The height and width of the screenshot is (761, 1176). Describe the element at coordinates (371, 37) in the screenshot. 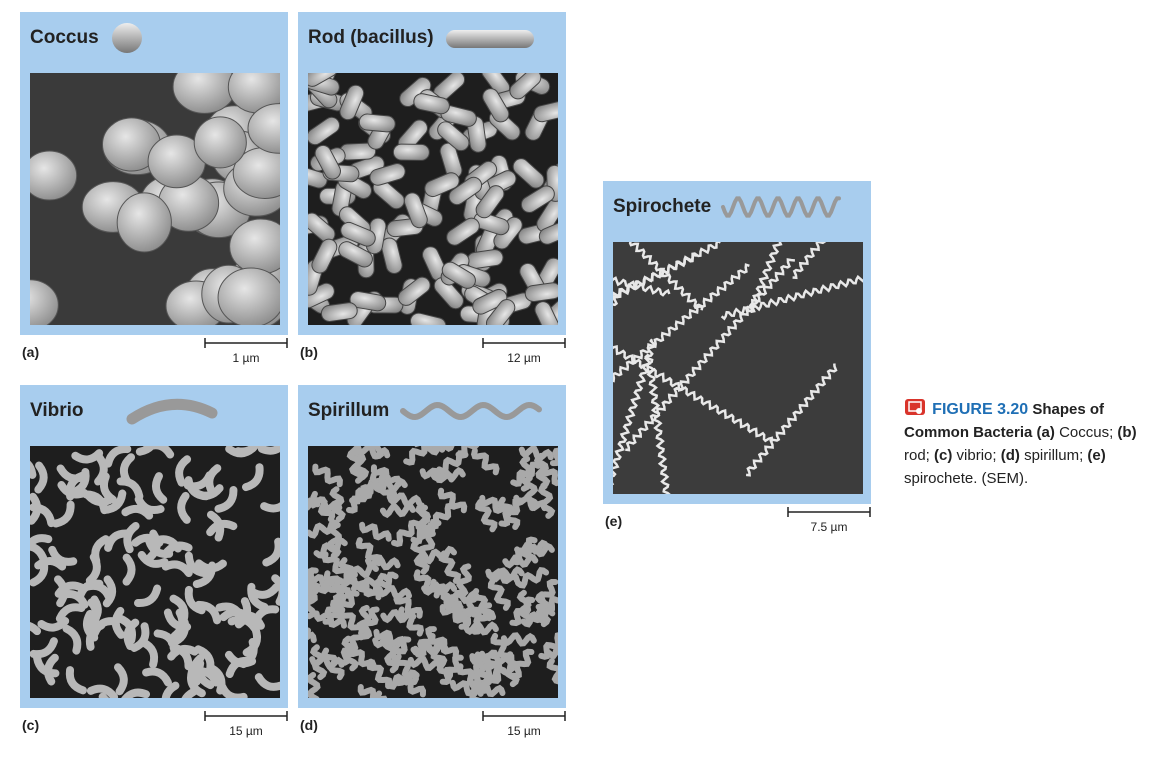

I see `panel-title: Rod (bacillus)` at that location.